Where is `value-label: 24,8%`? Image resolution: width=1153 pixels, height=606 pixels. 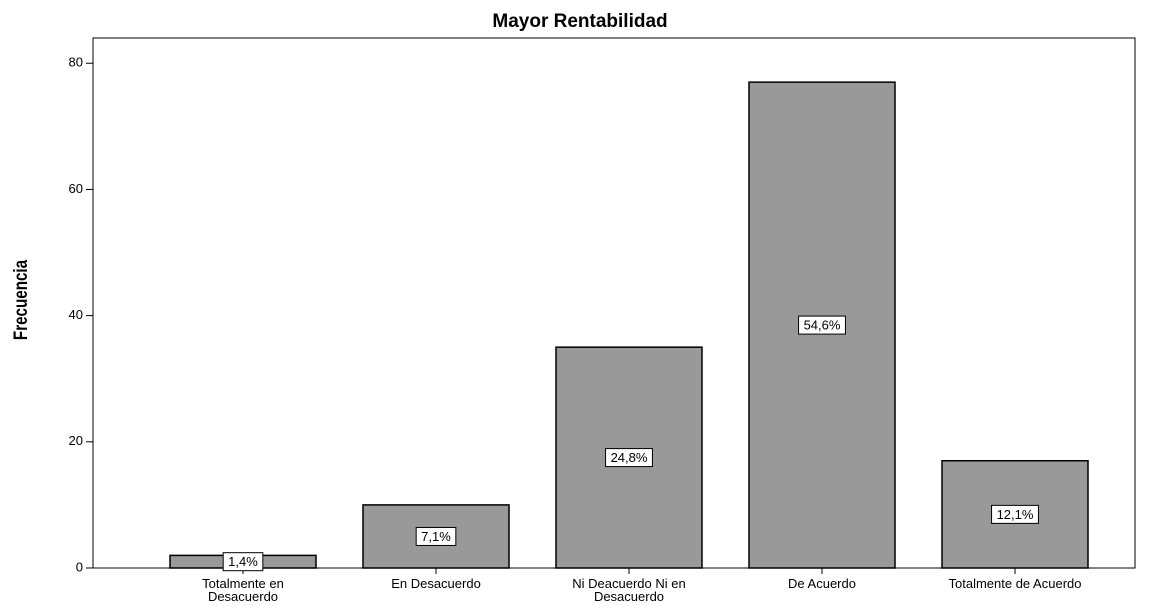
value-label: 24,8% is located at coordinates (629, 457).